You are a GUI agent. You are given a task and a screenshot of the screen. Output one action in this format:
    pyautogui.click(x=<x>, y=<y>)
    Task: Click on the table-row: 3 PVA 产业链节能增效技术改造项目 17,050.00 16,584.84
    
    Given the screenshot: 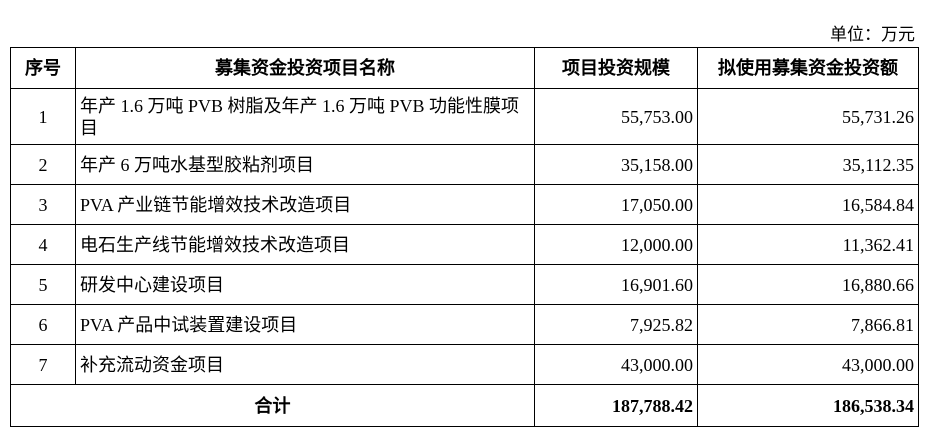 What is the action you would take?
    pyautogui.click(x=464, y=204)
    